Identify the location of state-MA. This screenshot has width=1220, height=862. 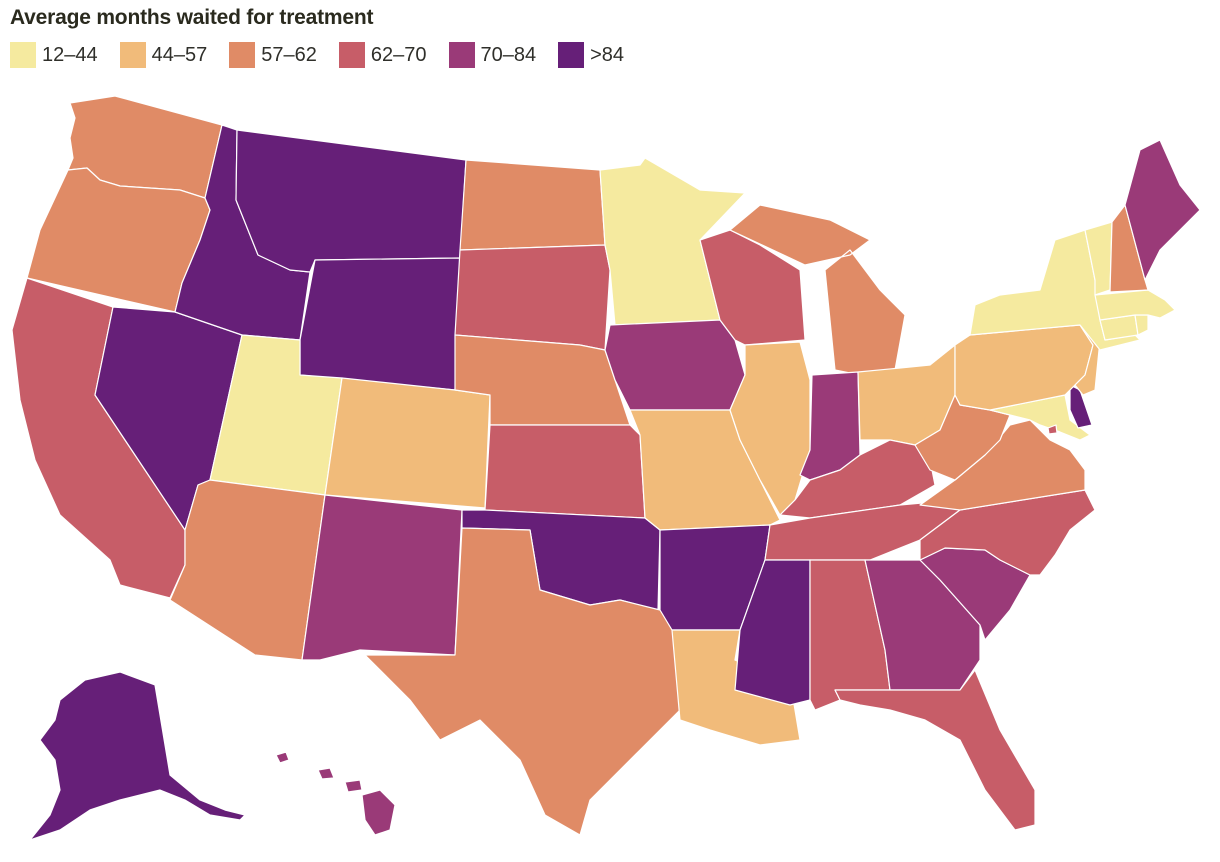
(1135, 305).